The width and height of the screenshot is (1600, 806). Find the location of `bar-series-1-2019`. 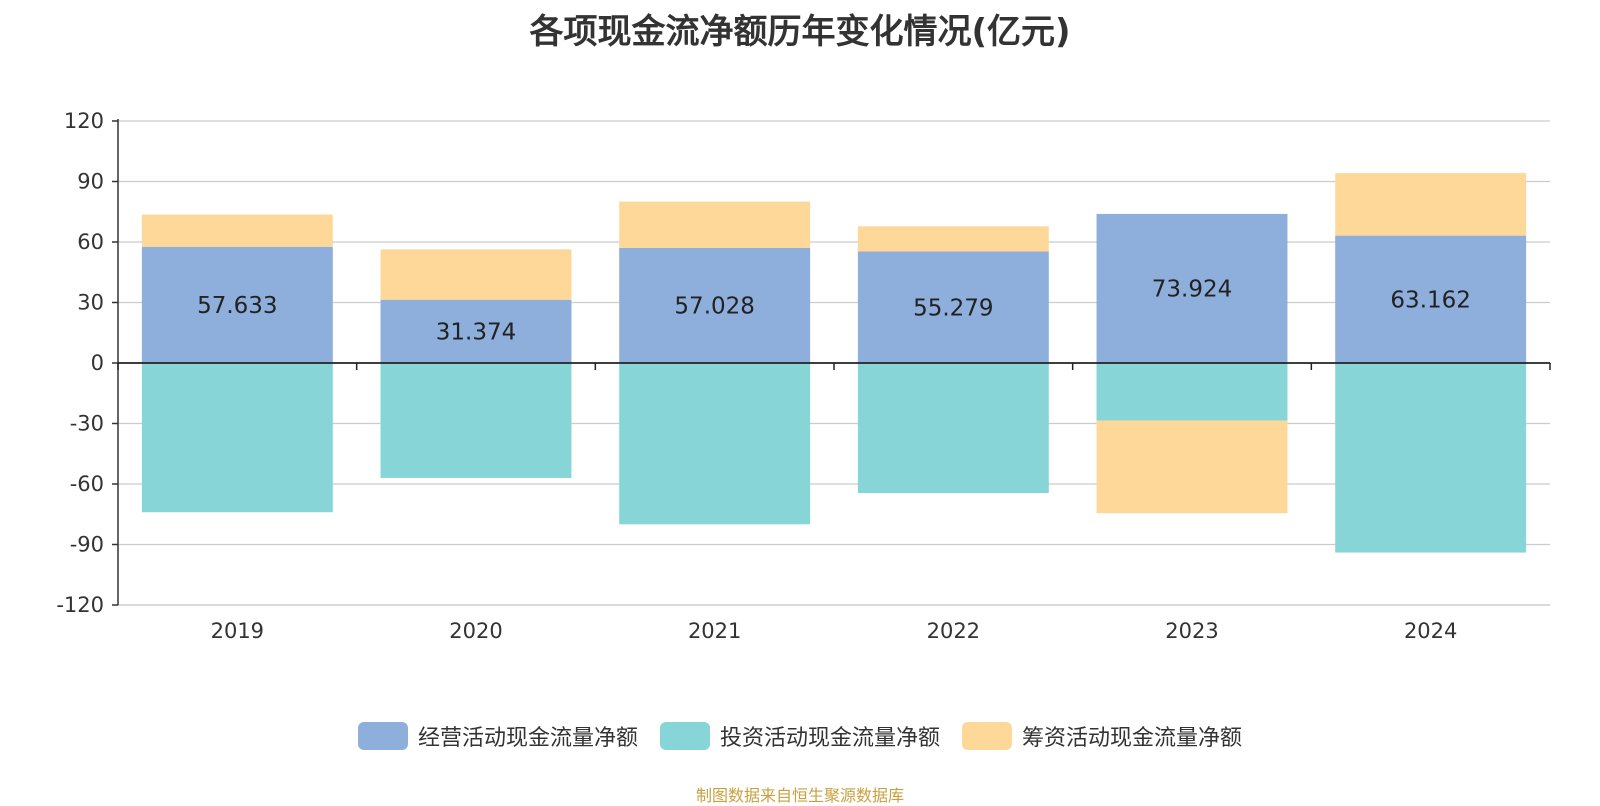

bar-series-1-2019 is located at coordinates (237, 438).